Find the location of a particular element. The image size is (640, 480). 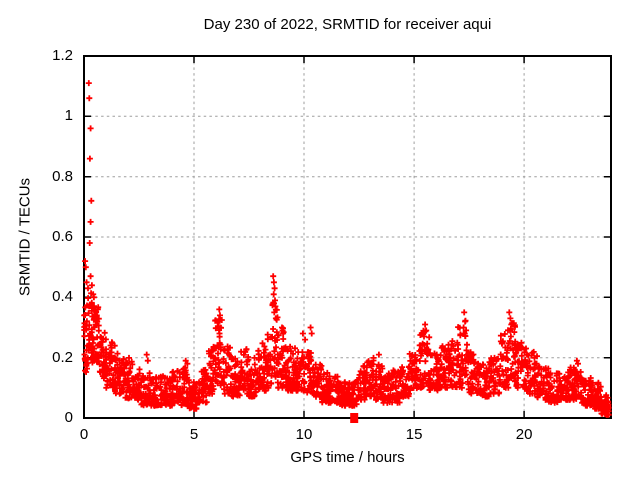

y-tick-label-0.2: 0.2 is located at coordinates (62, 357).